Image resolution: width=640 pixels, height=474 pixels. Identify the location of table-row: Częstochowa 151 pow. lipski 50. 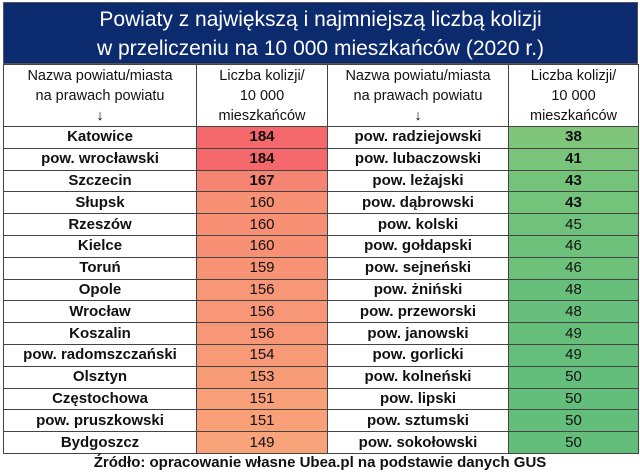
(321, 399).